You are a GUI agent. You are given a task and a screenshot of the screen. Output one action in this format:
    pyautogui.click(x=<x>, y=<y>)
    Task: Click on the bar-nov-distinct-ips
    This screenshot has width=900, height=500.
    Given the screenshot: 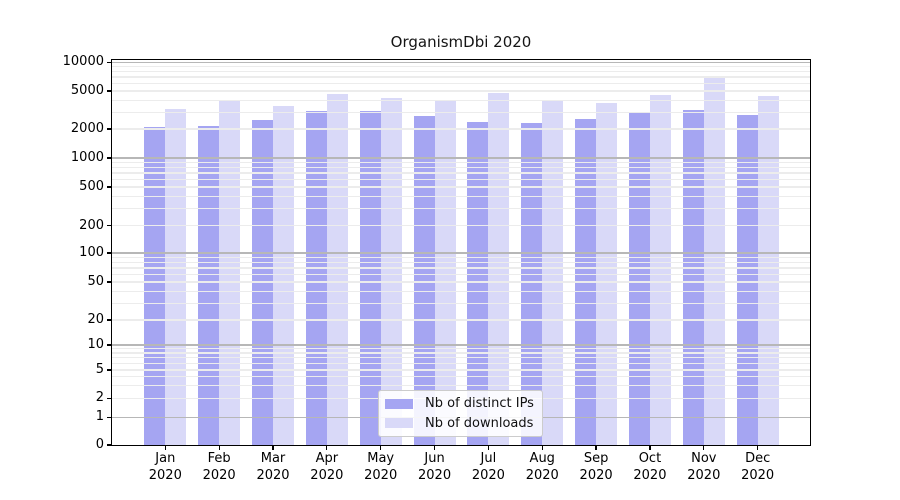 What is the action you would take?
    pyautogui.click(x=693, y=277)
    